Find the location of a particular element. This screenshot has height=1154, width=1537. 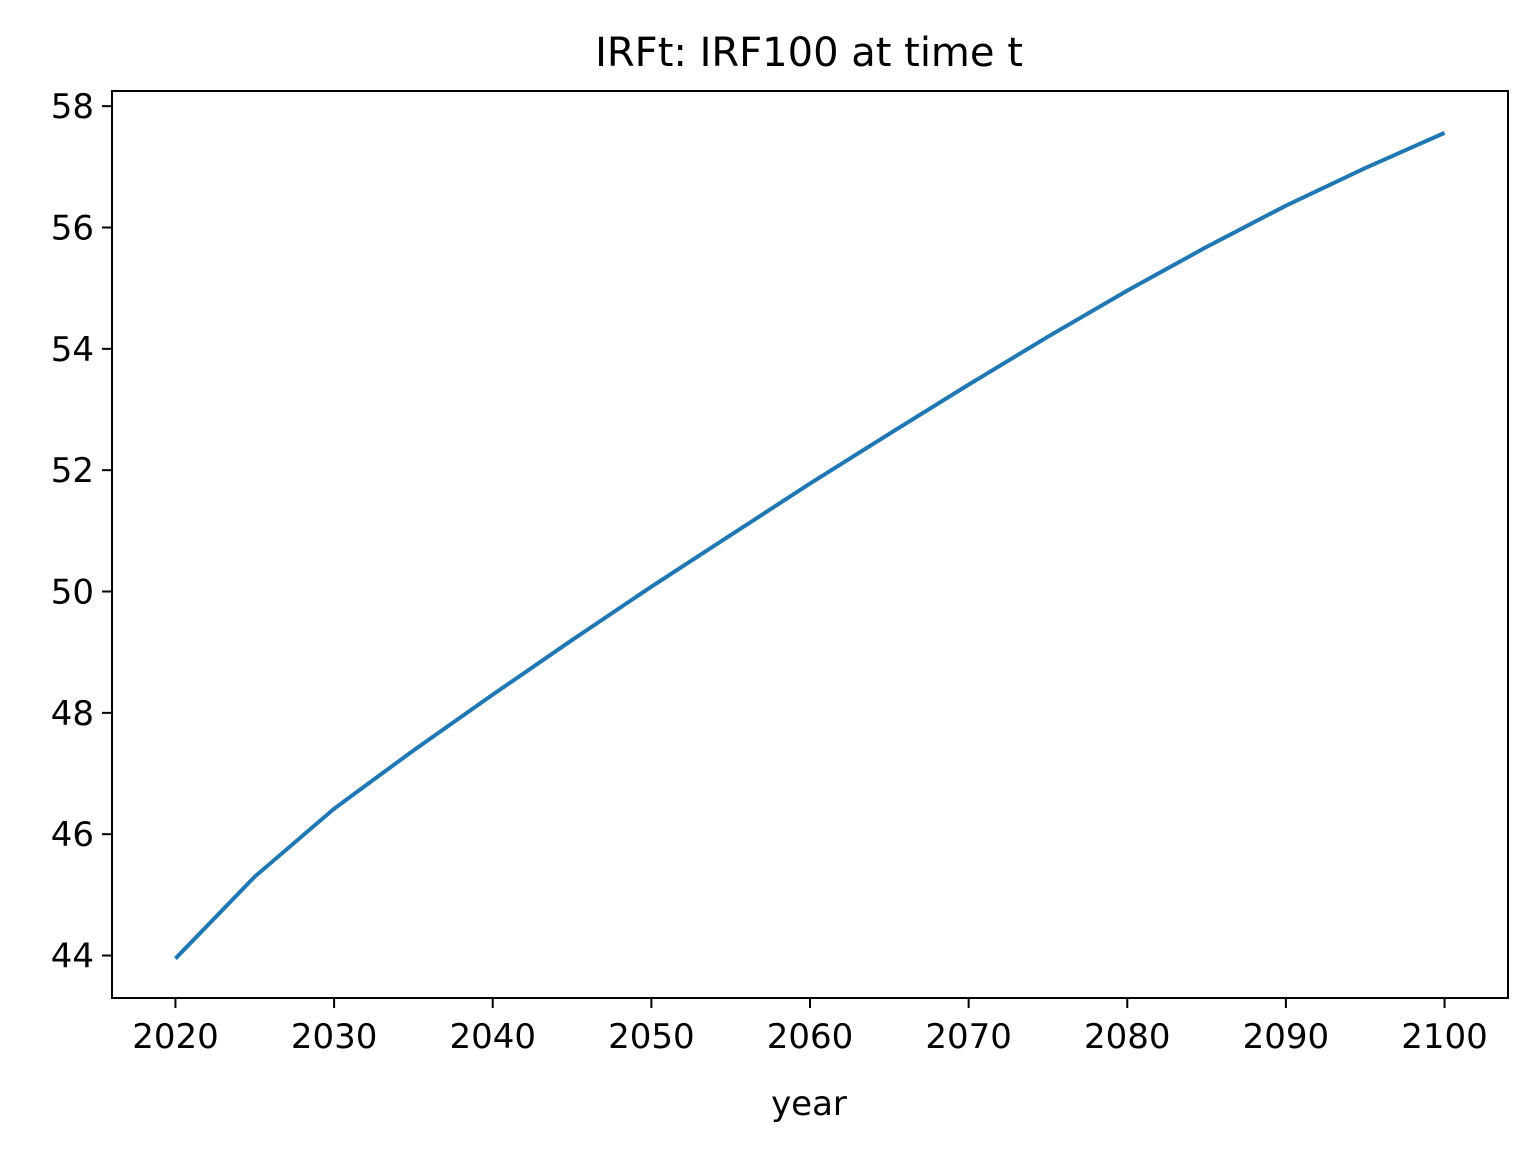

y-axis-ticks: 44 46 48 50 52 54 56 58 is located at coordinates (81, 532).